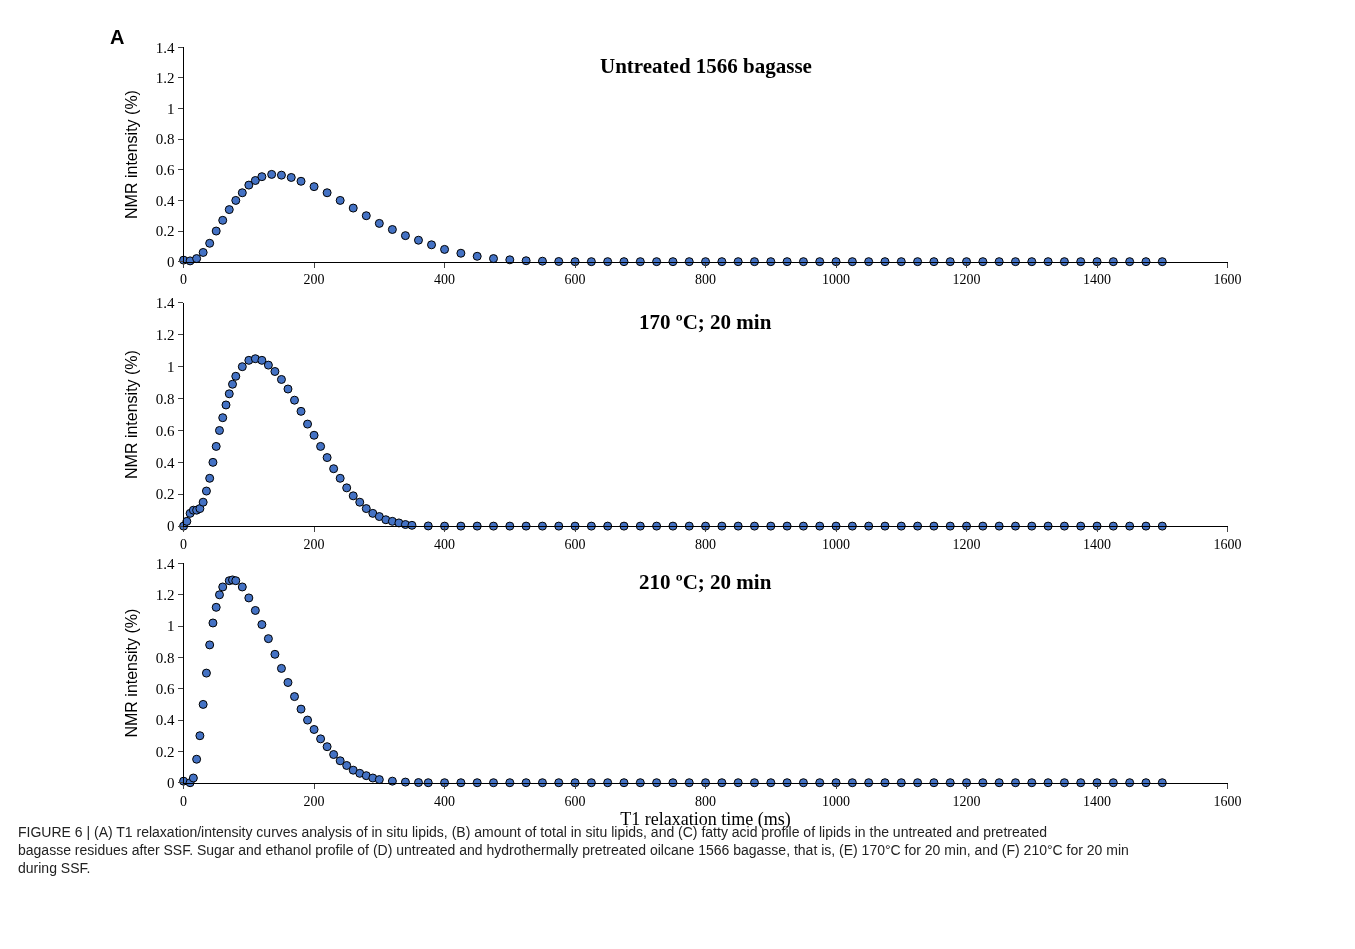 This screenshot has height=949, width=1355. I want to click on text: A, so click(117, 37).